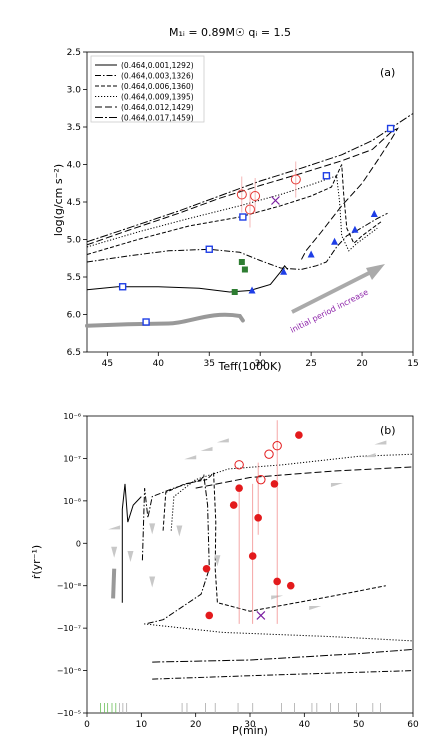 This screenshot has height=747, width=436. Describe the element at coordinates (107, 364) in the screenshot. I see `x-tick-label: 45` at that location.